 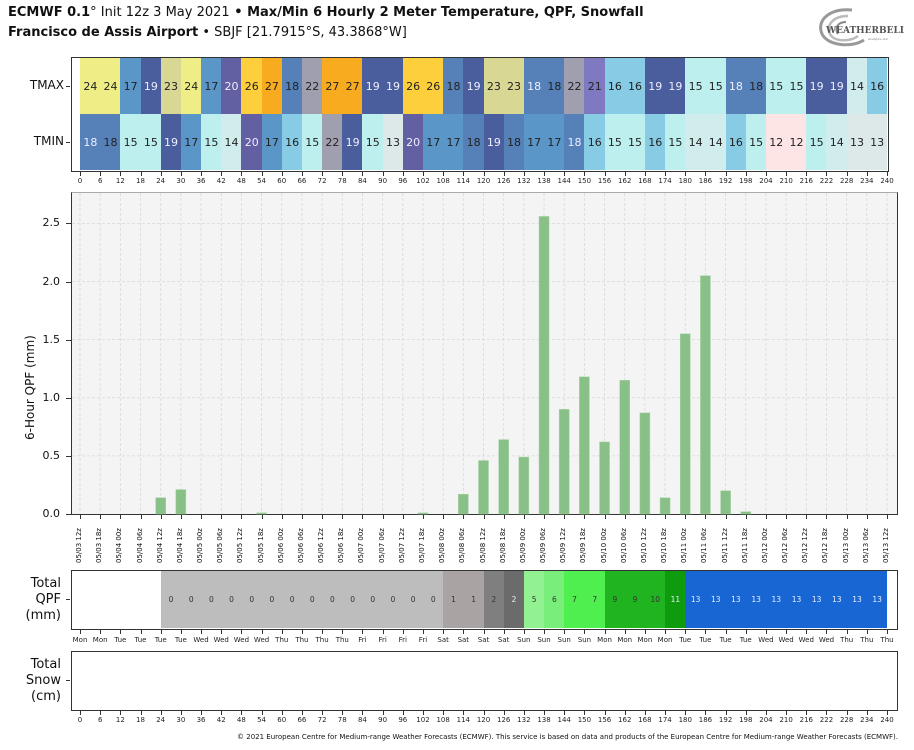 I want to click on hour-tick-label: 36, so click(x=201, y=181).